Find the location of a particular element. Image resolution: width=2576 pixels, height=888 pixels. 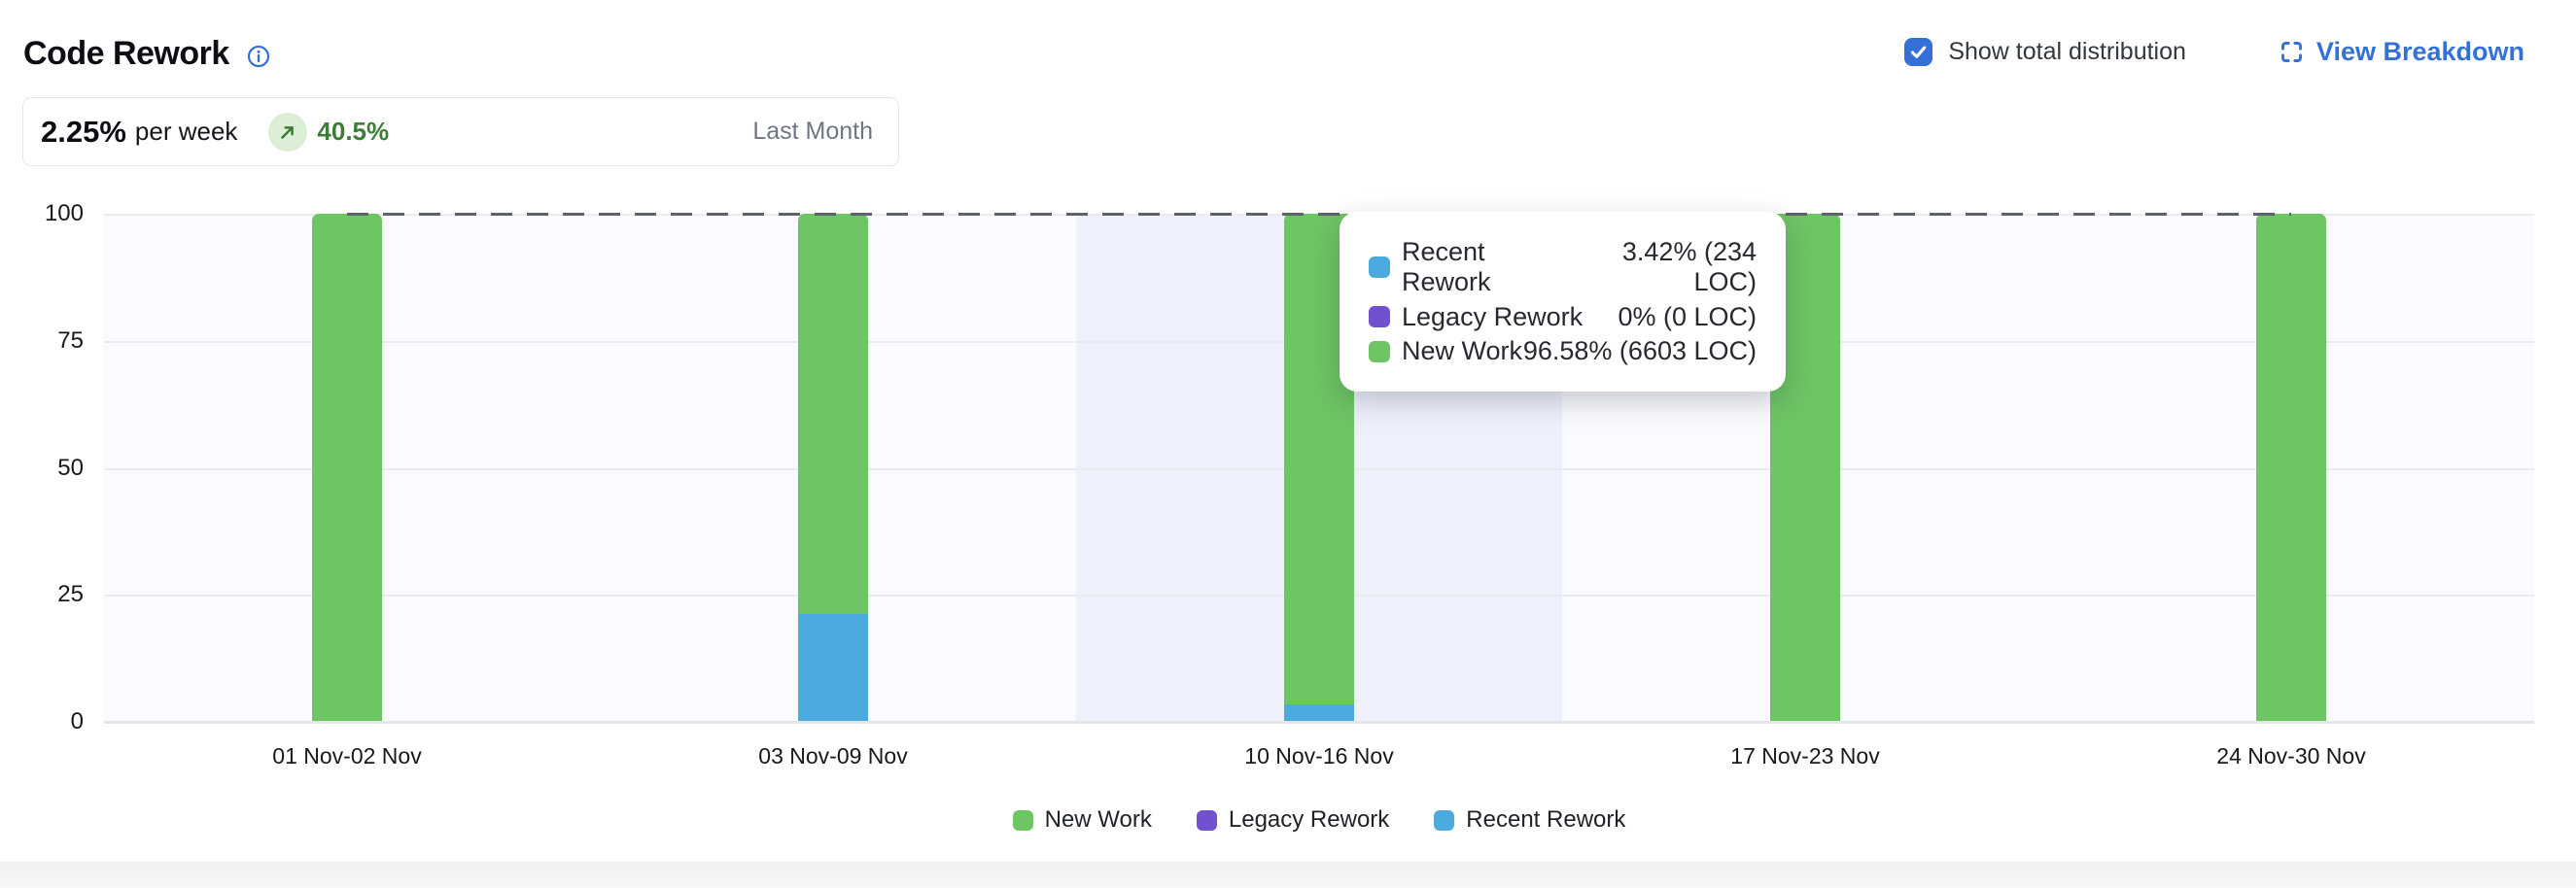

x-tick-label: 10 Nov-16 Nov is located at coordinates (1319, 755).